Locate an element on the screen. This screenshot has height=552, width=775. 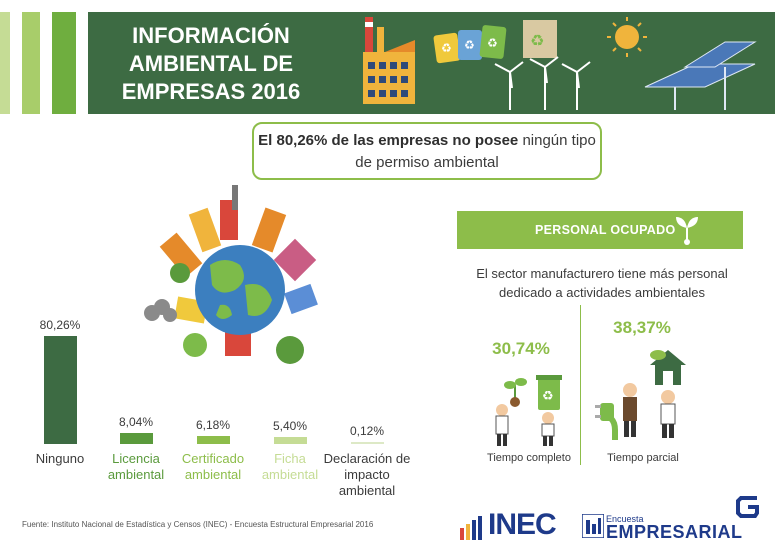
smoke-cloud-icon is located at coordinates (160, 310).